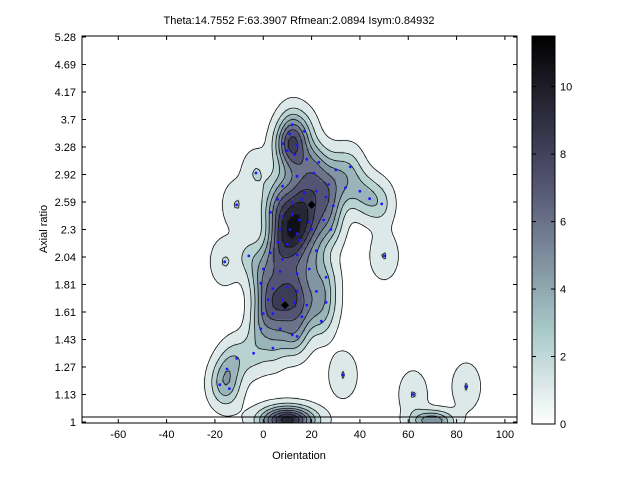 The height and width of the screenshot is (480, 633). Describe the element at coordinates (563, 425) in the screenshot. I see `colorbar-tick-label: 0` at that location.